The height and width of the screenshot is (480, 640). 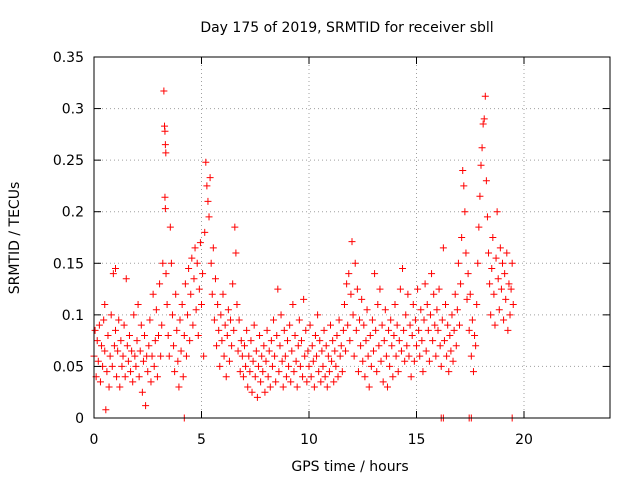 What do you see at coordinates (201, 440) in the screenshot?
I see `x-tick-label: 5` at bounding box center [201, 440].